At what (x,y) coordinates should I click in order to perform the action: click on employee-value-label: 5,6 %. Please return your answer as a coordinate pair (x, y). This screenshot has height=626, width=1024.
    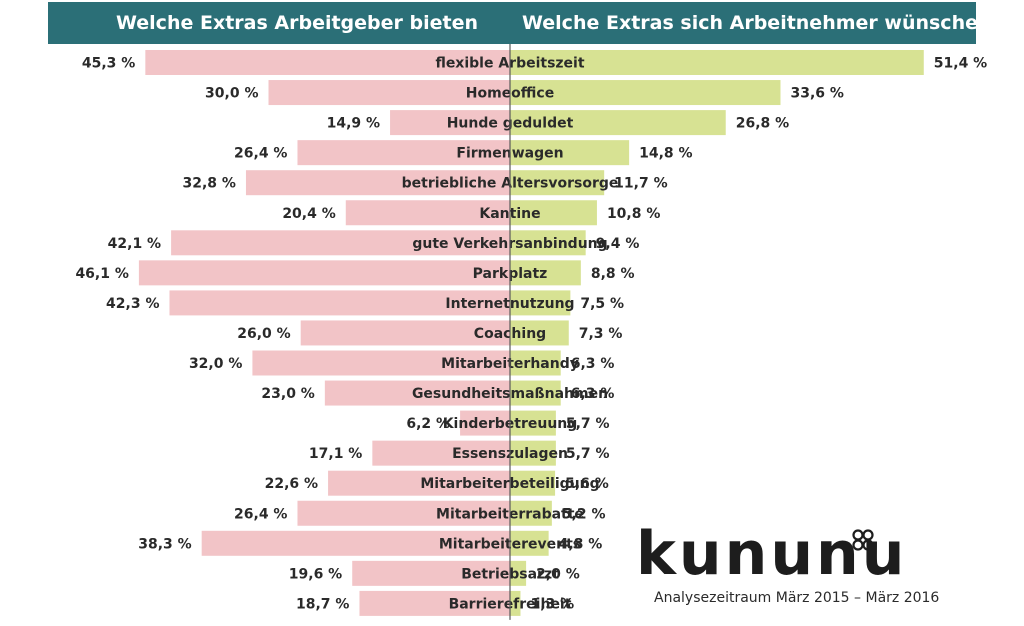
    Looking at the image, I should click on (587, 484).